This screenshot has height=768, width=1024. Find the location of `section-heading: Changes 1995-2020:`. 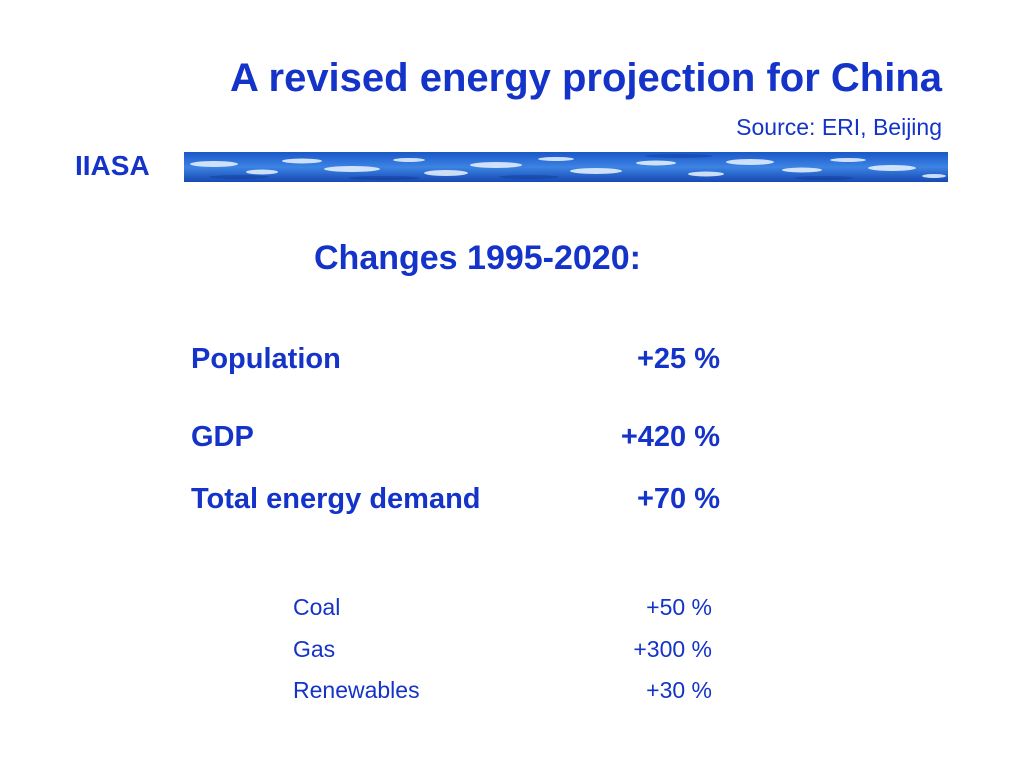

section-heading: Changes 1995-2020: is located at coordinates (477, 258).